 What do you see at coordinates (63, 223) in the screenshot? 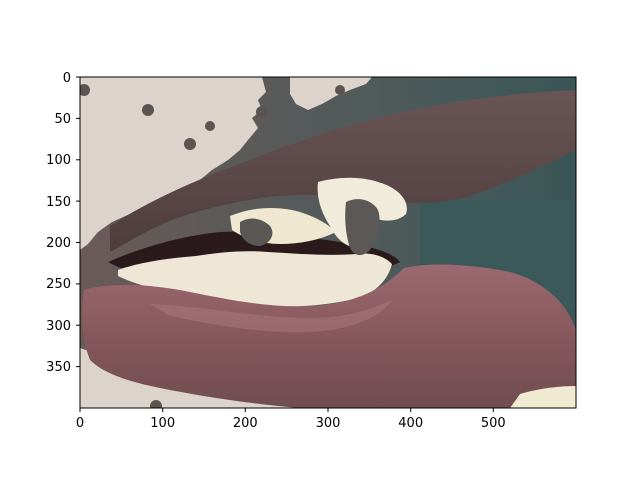
I see `y-axis: 0 50 100 150 200 250 300 350` at bounding box center [63, 223].